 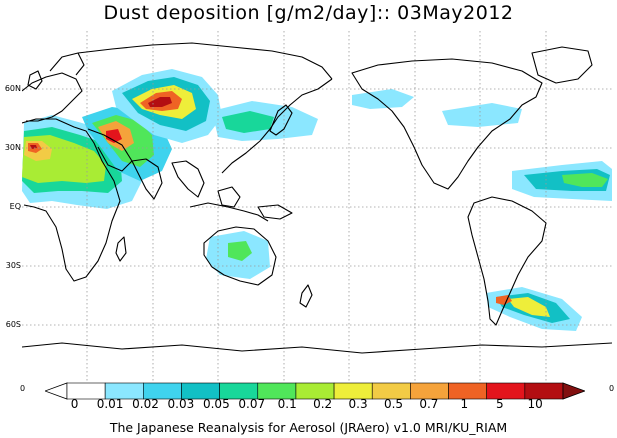 What do you see at coordinates (317, 348) in the screenshot?
I see `coast-antarctica` at bounding box center [317, 348].